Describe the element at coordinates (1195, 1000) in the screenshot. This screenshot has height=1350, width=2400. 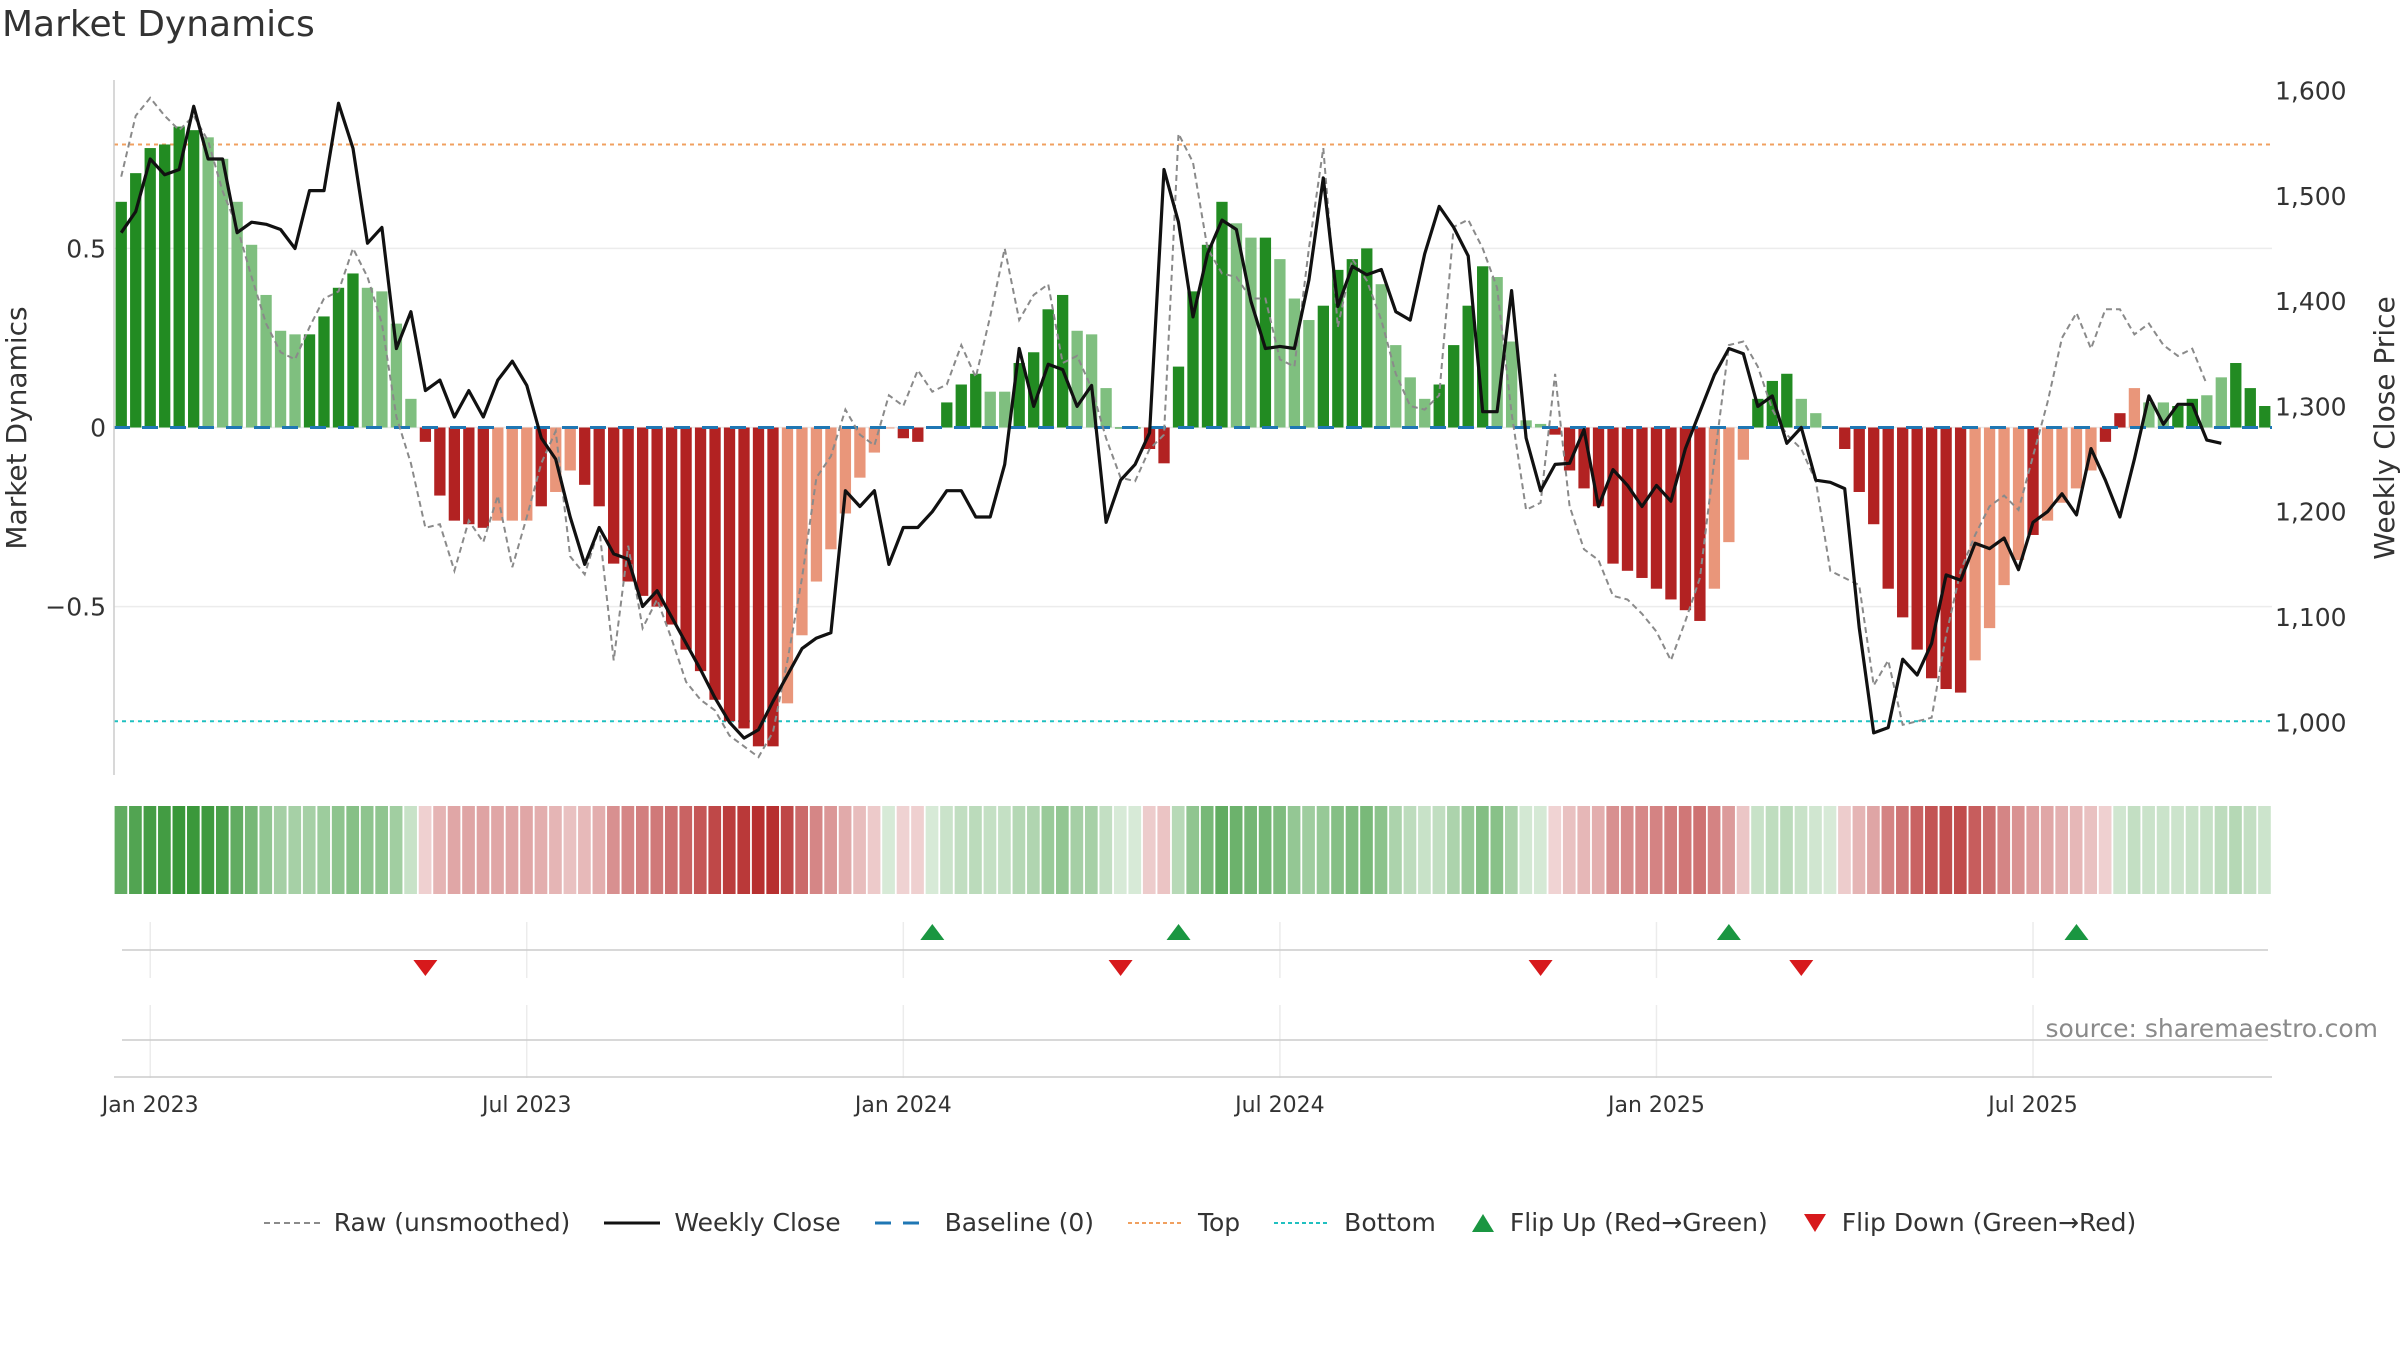
I see `flip-markers-panel` at that location.